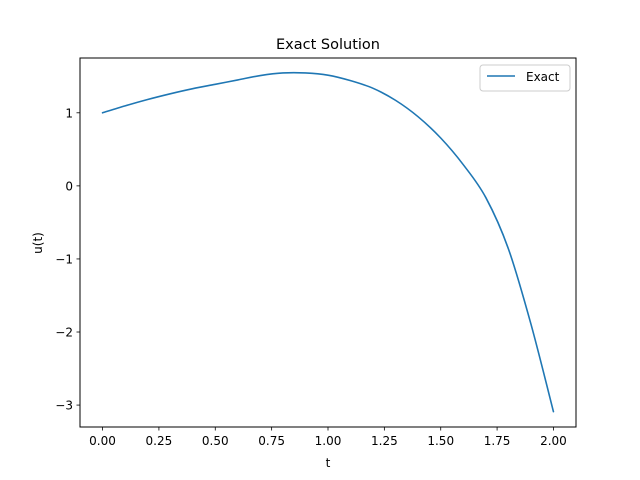 This screenshot has width=640, height=480. Describe the element at coordinates (497, 441) in the screenshot. I see `x-tick-label: 1.75` at that location.